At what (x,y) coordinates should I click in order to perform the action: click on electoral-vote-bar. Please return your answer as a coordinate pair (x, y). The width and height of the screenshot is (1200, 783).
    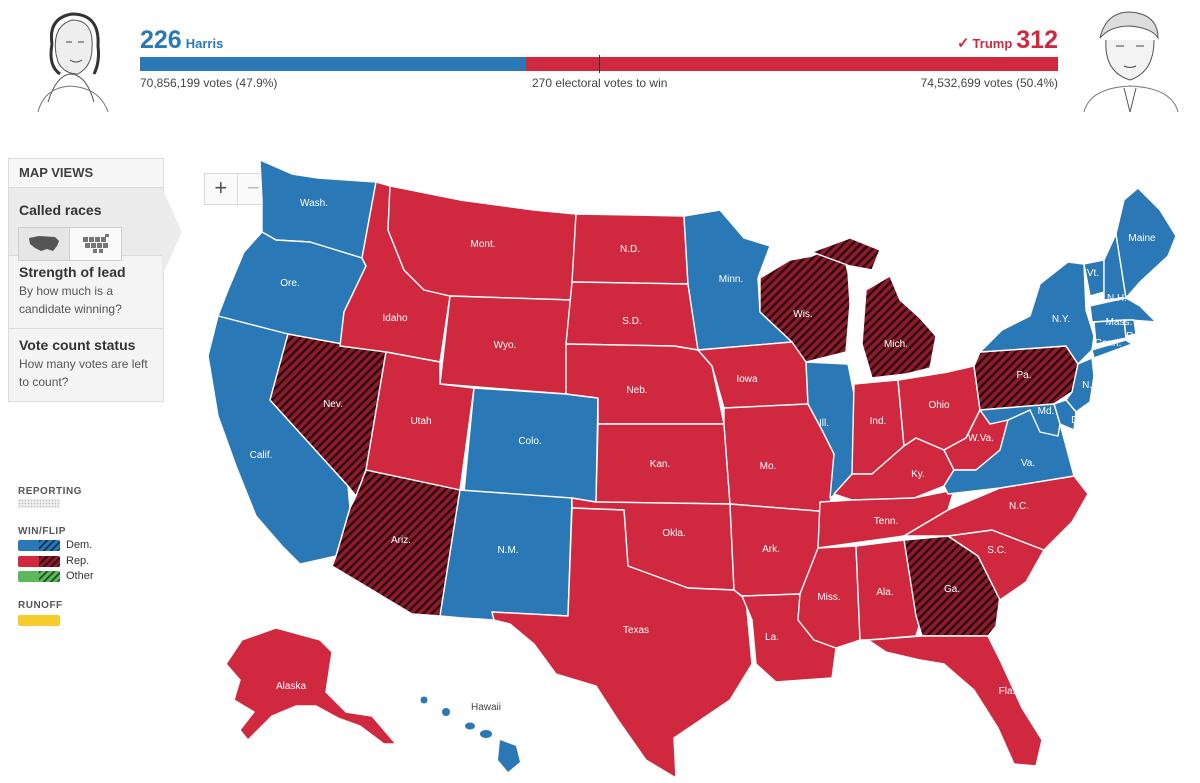
    Looking at the image, I should click on (599, 64).